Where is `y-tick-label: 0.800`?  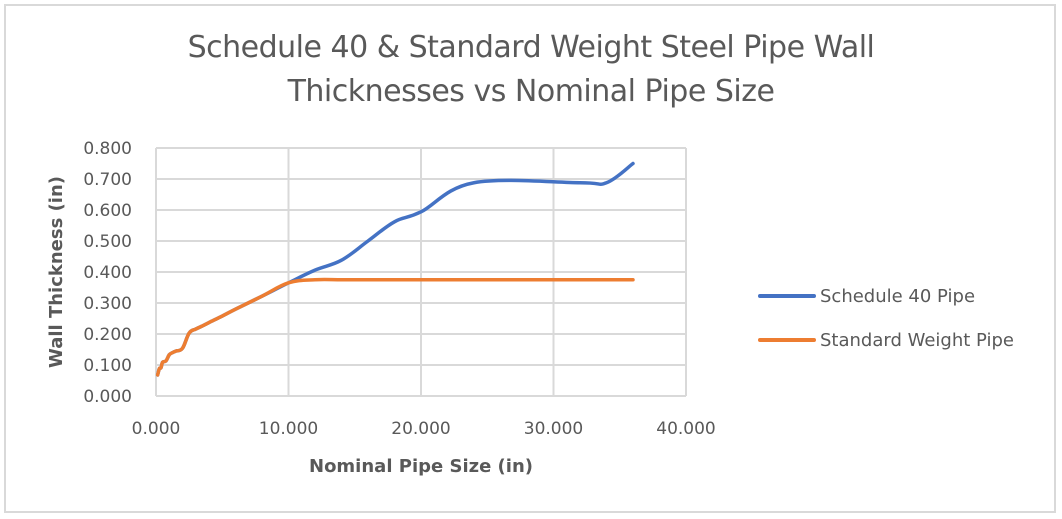 y-tick-label: 0.800 is located at coordinates (107, 149).